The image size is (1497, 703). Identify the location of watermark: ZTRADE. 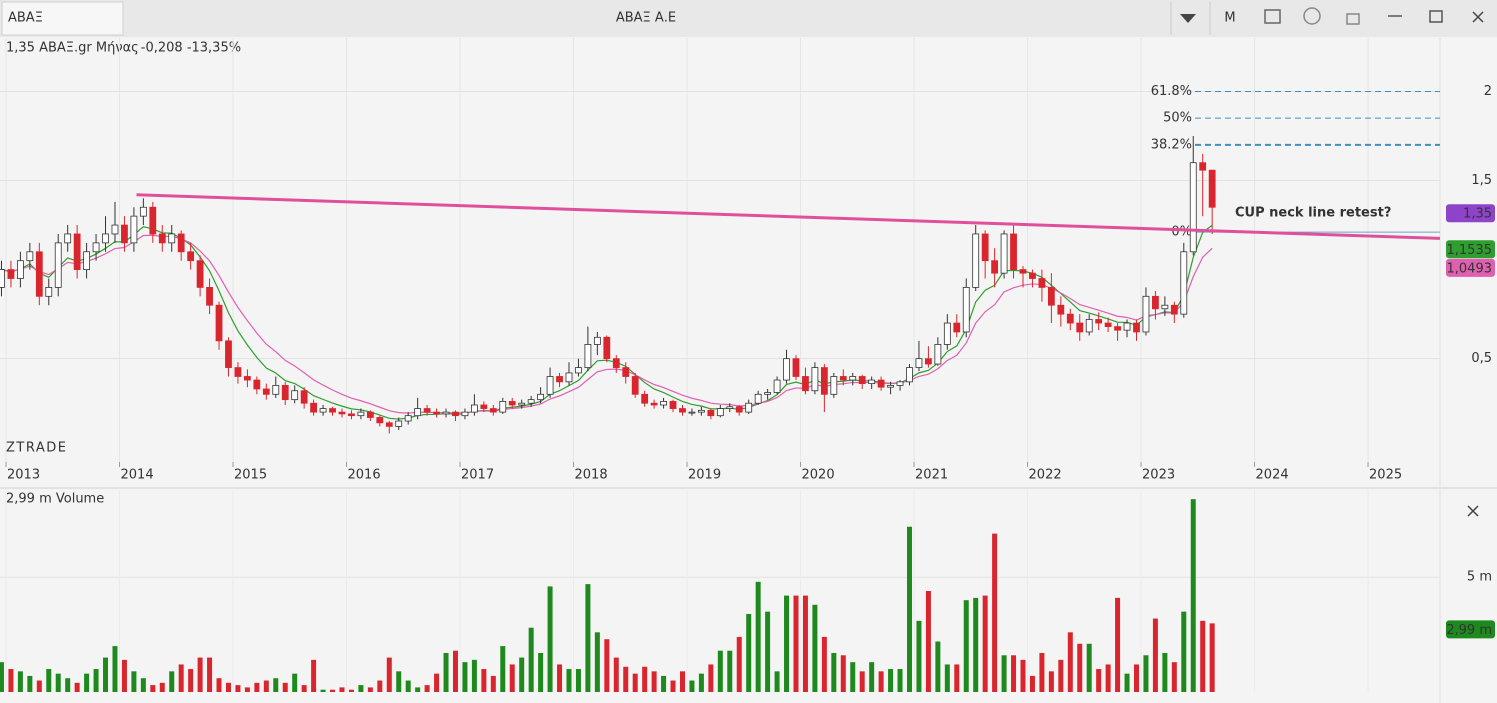
(36, 448).